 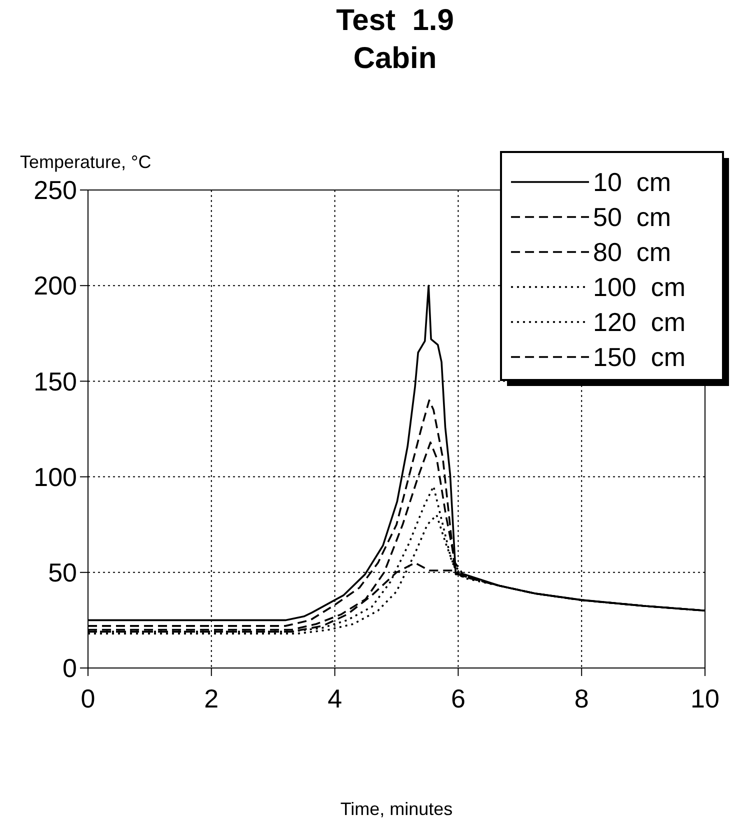 I want to click on legend-label: 100 cm, so click(x=639, y=287).